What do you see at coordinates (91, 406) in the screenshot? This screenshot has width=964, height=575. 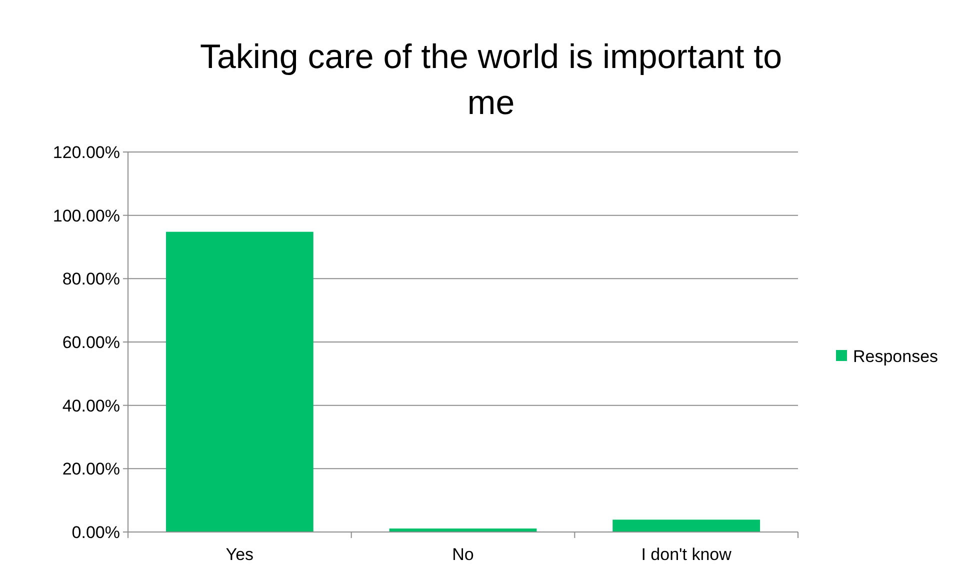 I see `y-tick-label: 40.00%` at bounding box center [91, 406].